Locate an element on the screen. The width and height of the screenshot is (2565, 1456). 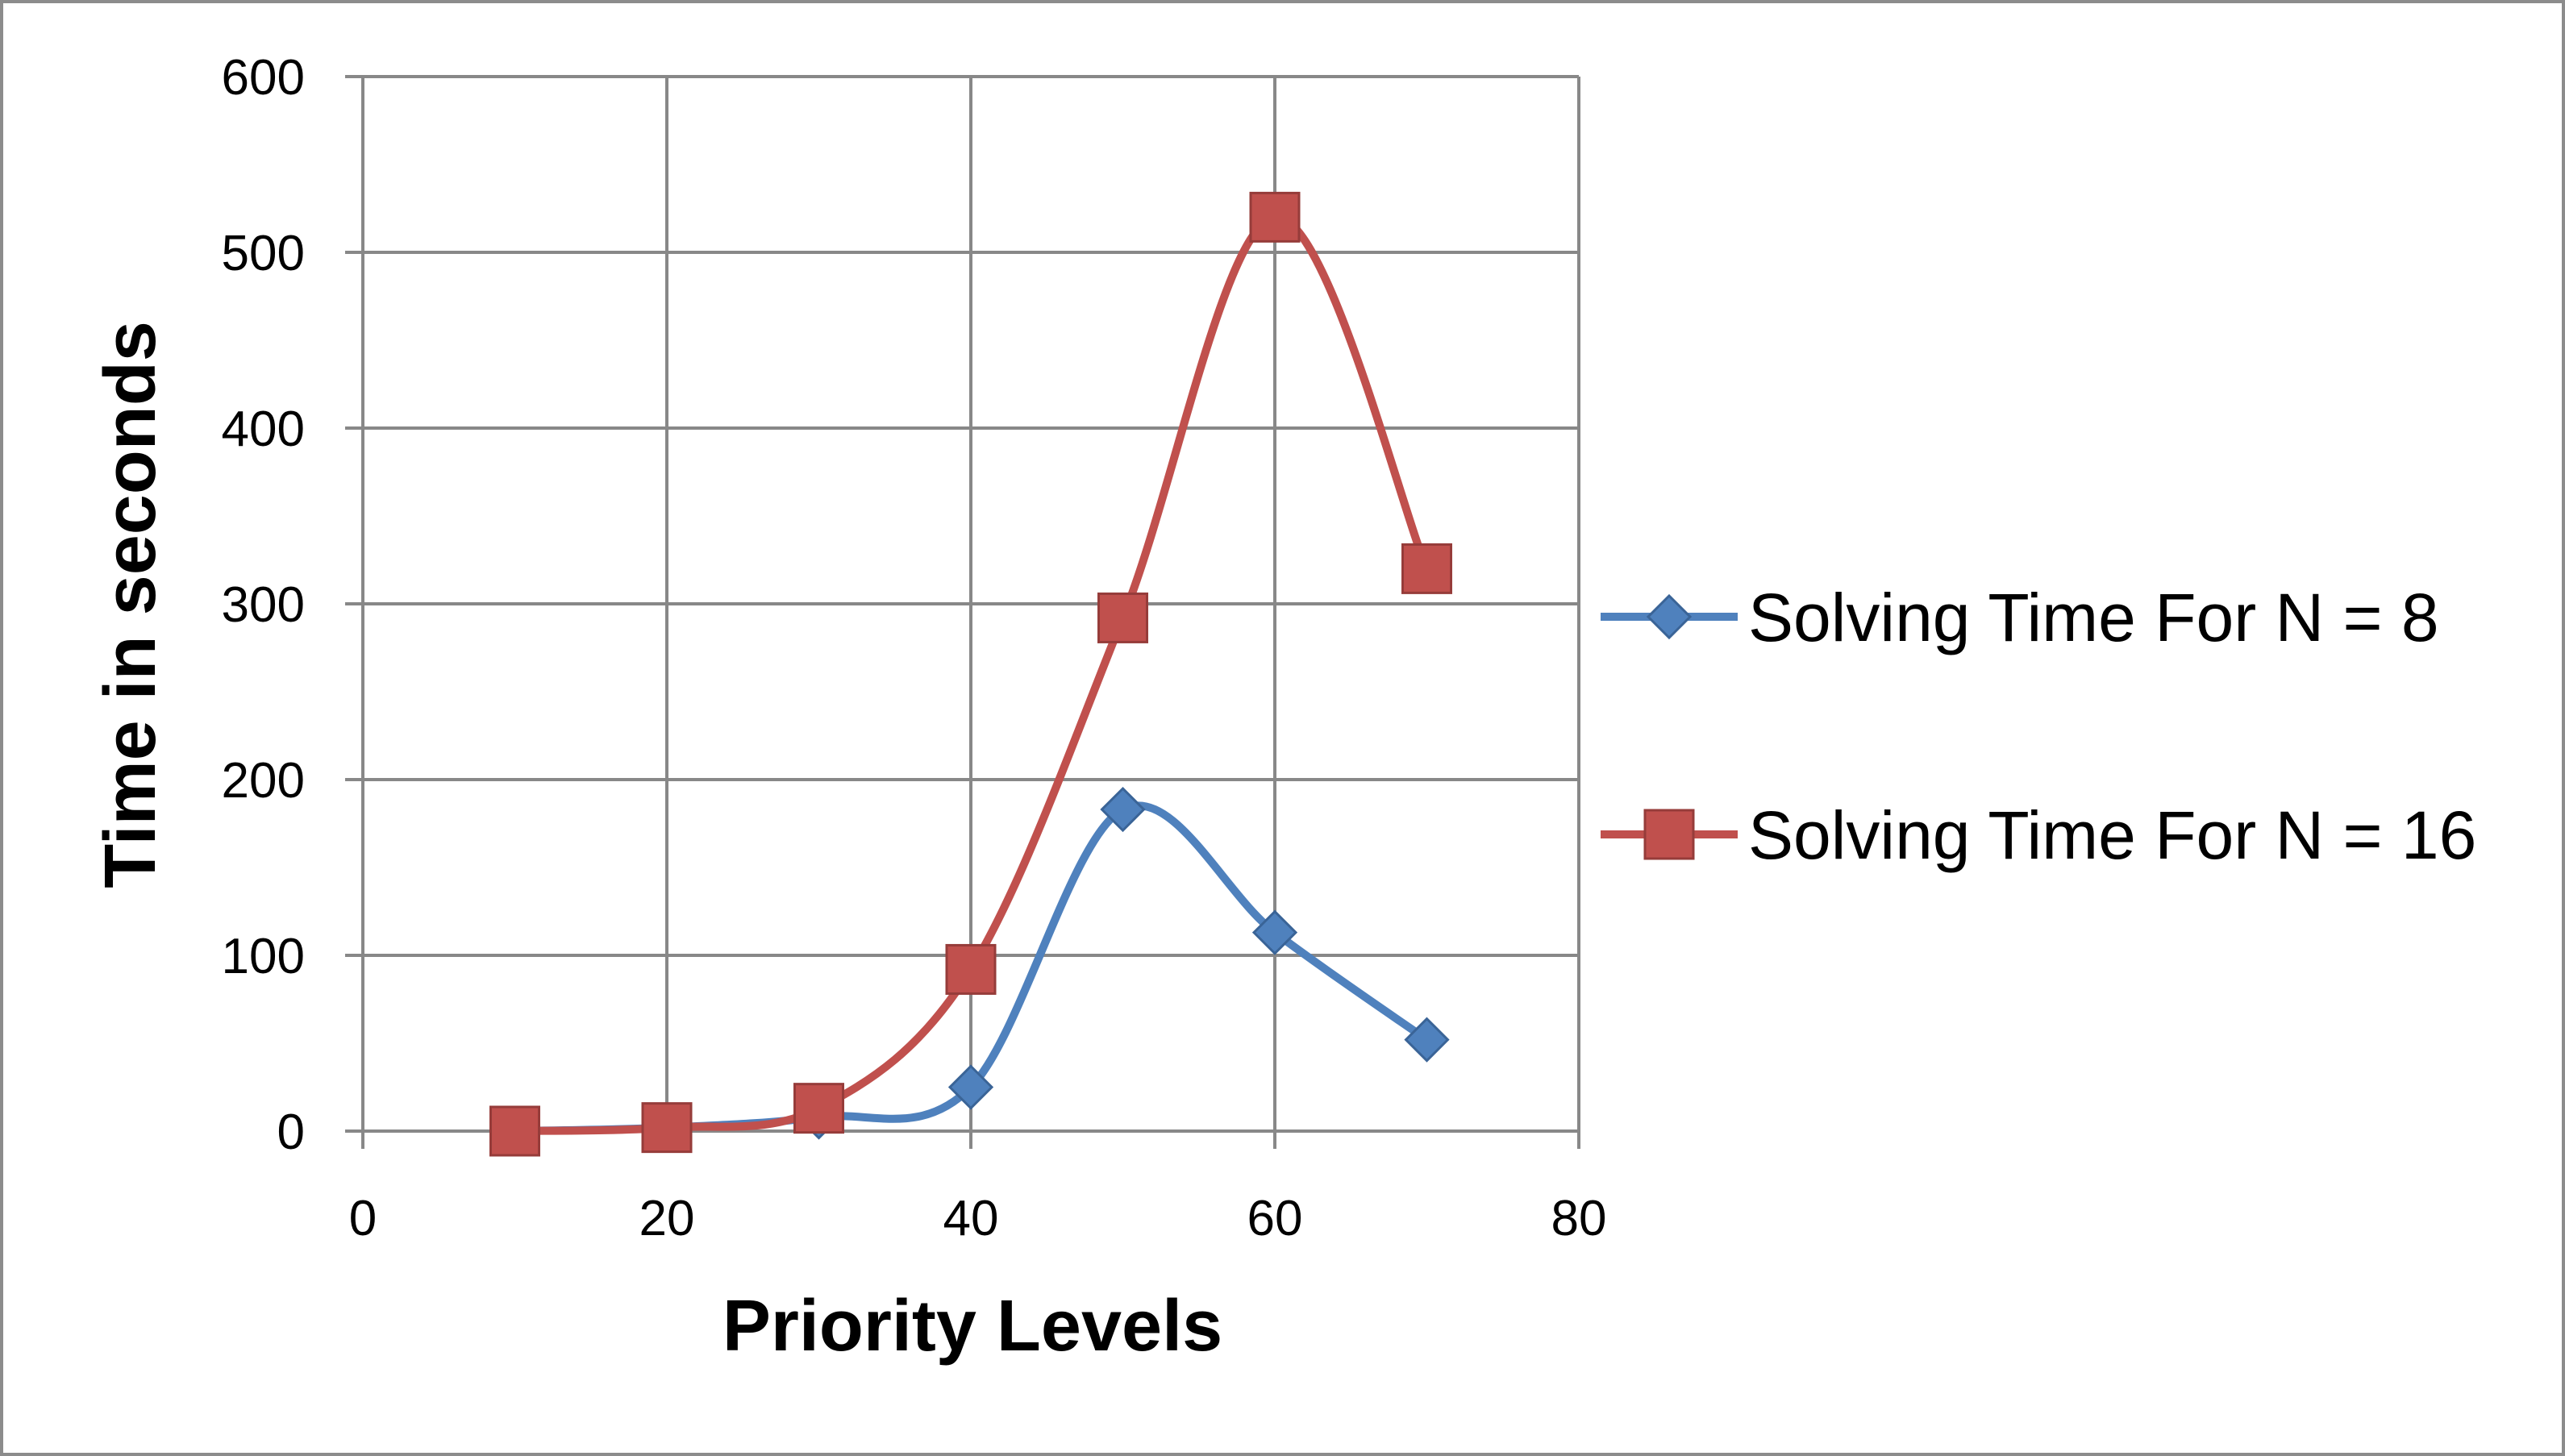
y-axis-title: Time in seconds is located at coordinates (130, 604).